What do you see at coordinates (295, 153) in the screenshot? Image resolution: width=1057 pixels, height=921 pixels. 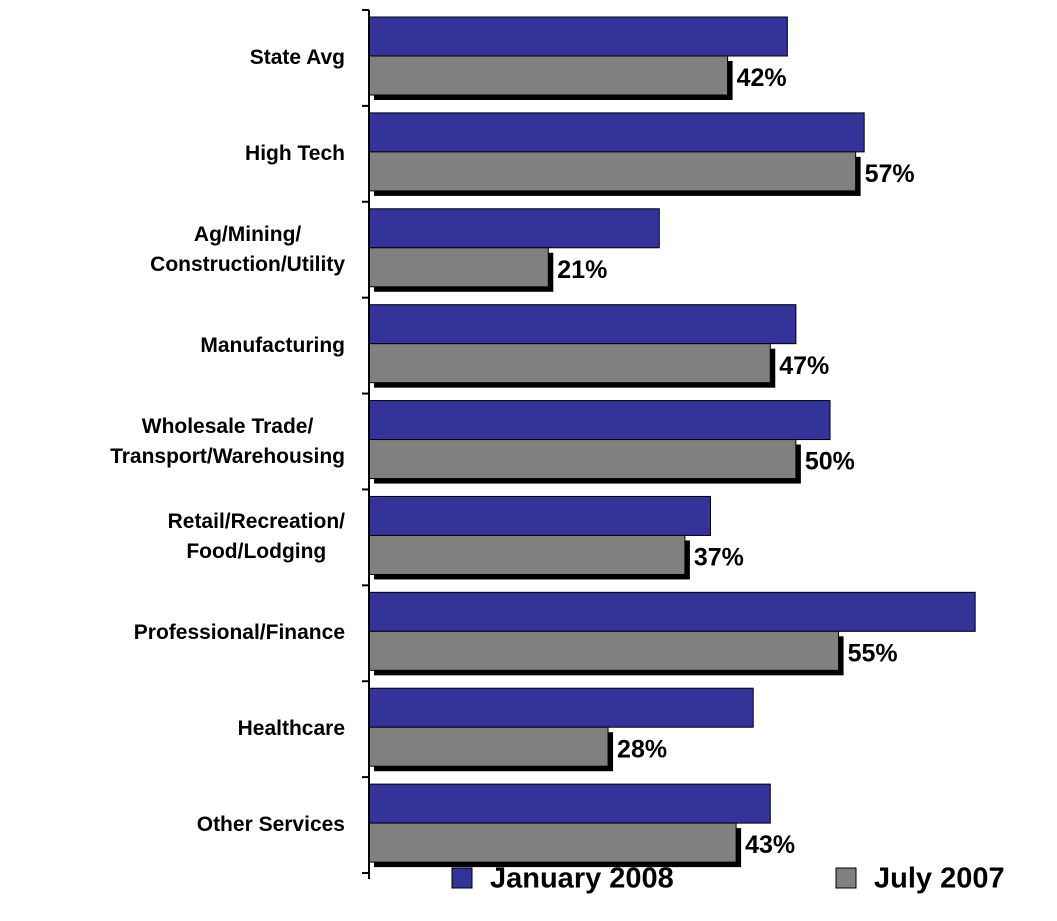 I see `category-label: High Tech` at bounding box center [295, 153].